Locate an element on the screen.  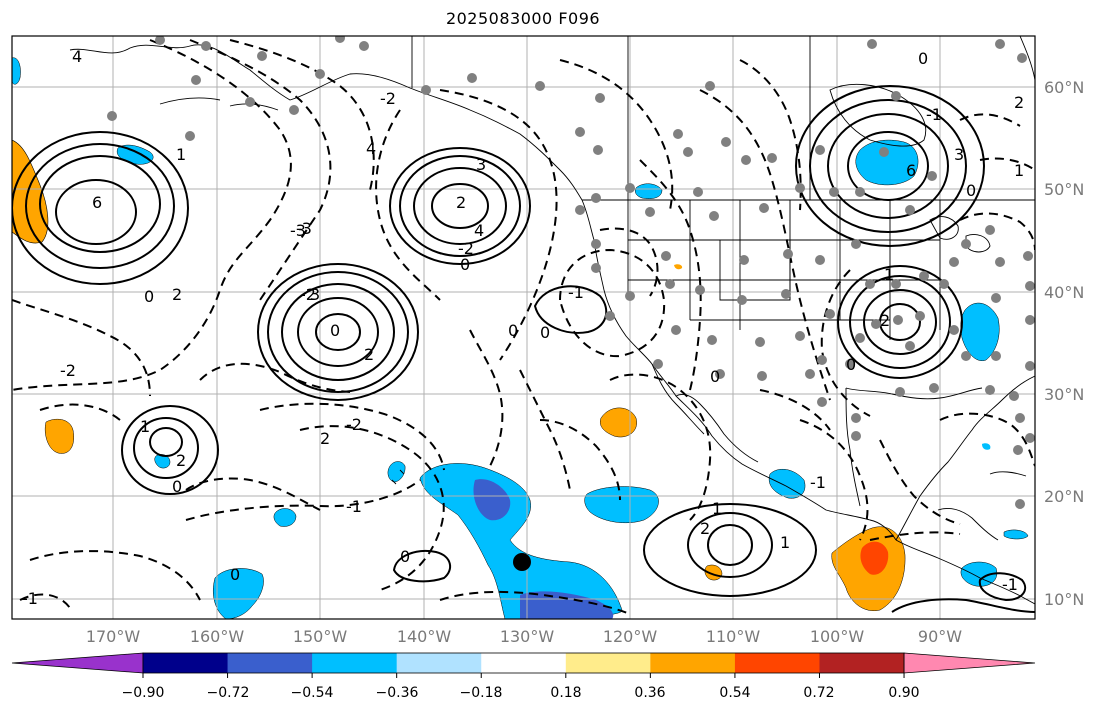
longitude-label: 170°W is located at coordinates (113, 636).